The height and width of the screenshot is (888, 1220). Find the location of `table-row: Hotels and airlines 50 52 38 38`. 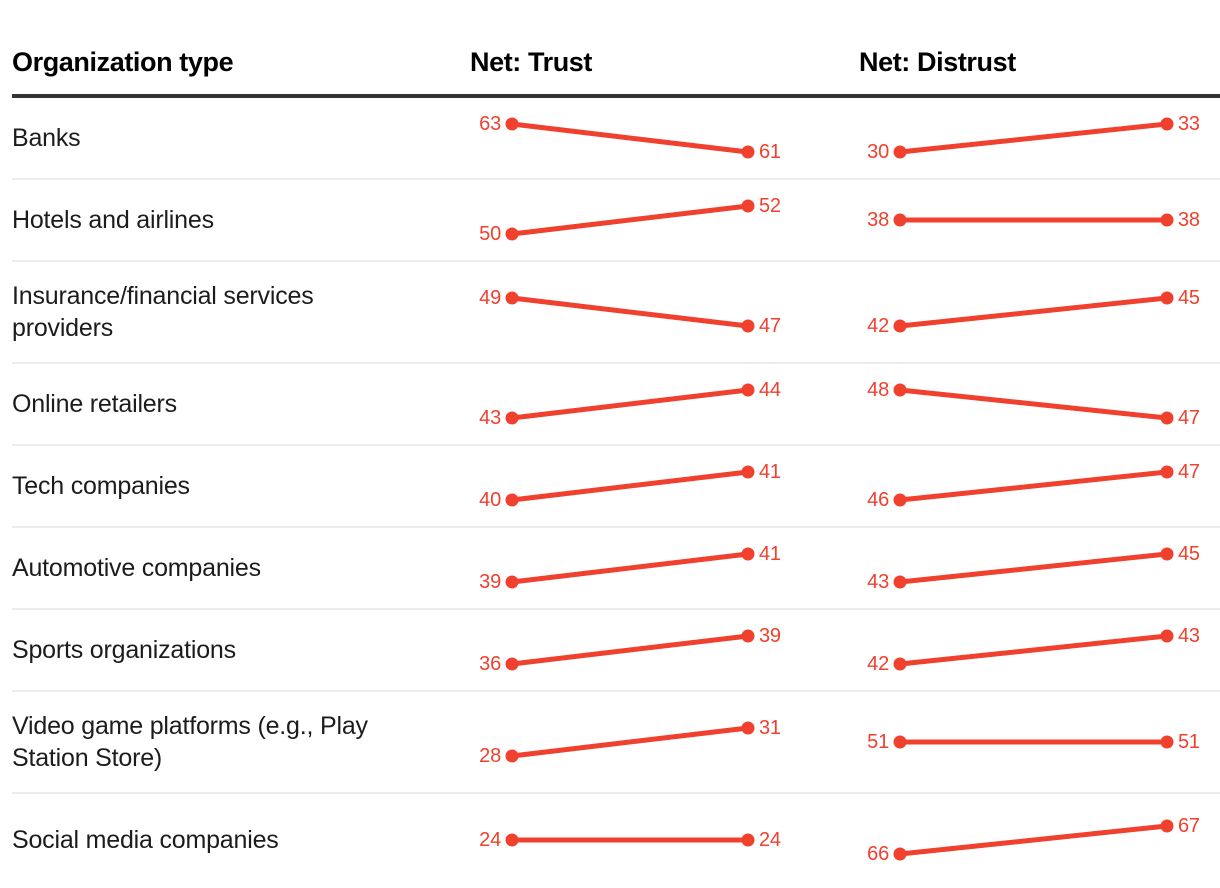

table-row: Hotels and airlines 50 52 38 38 is located at coordinates (616, 221).